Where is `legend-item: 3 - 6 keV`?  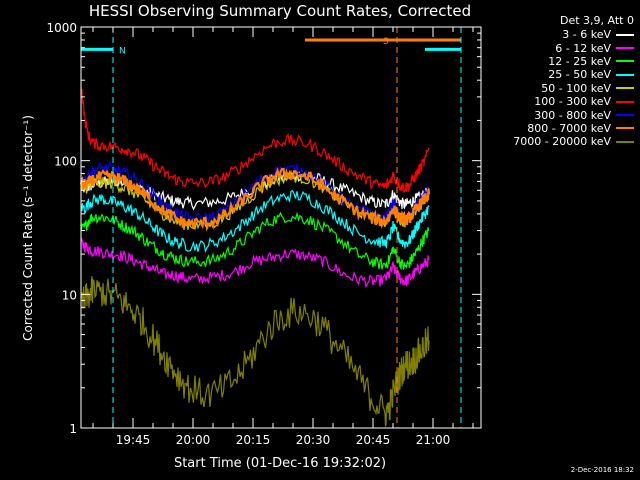 legend-item: 3 - 6 keV is located at coordinates (554, 34).